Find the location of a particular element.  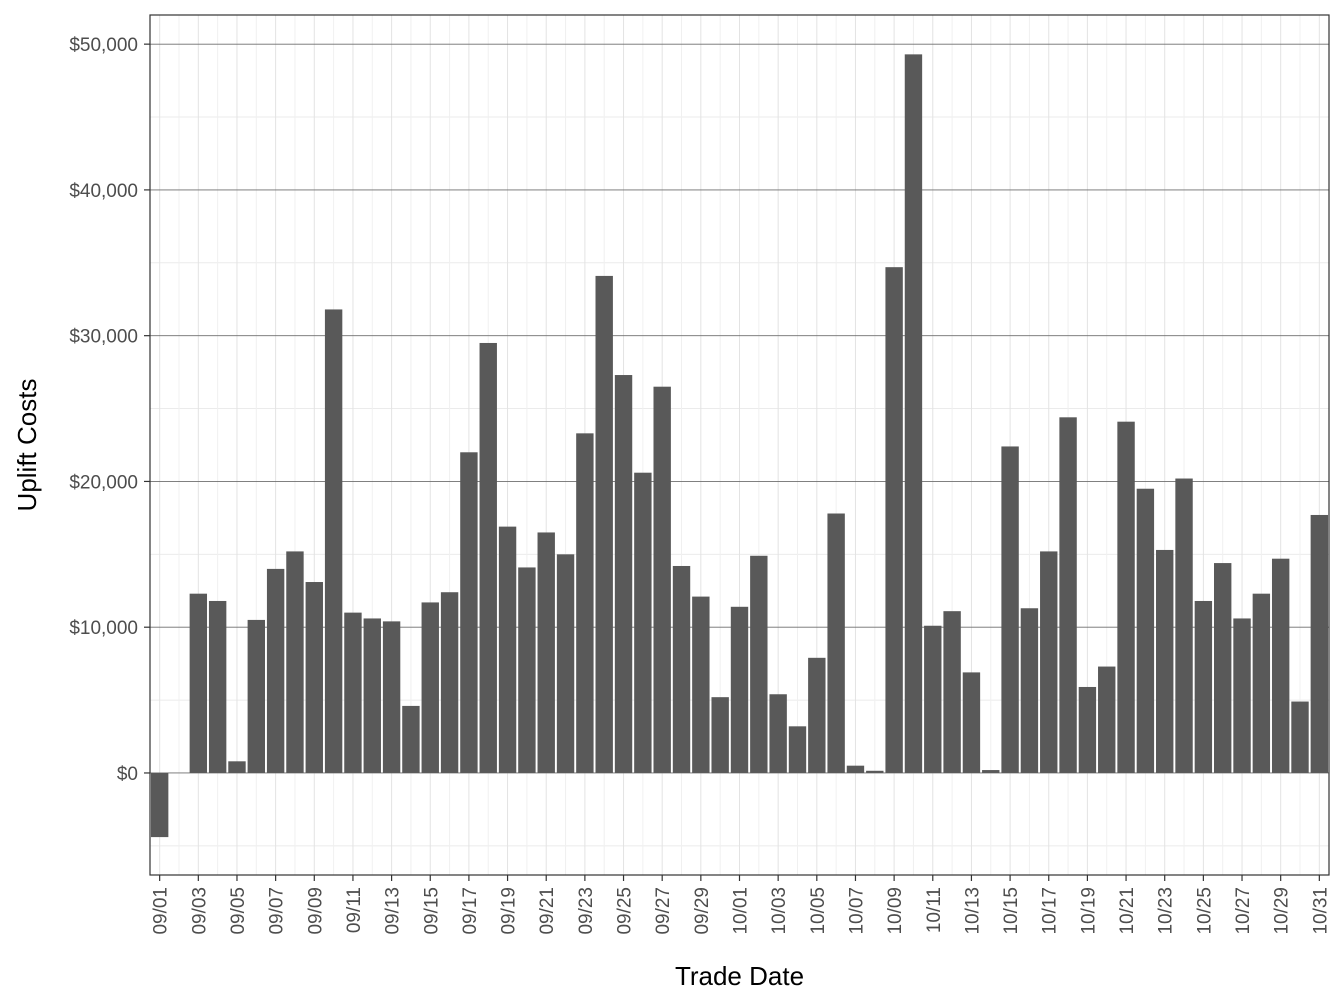

y-tick-label: $40,000 is located at coordinates (103, 191).